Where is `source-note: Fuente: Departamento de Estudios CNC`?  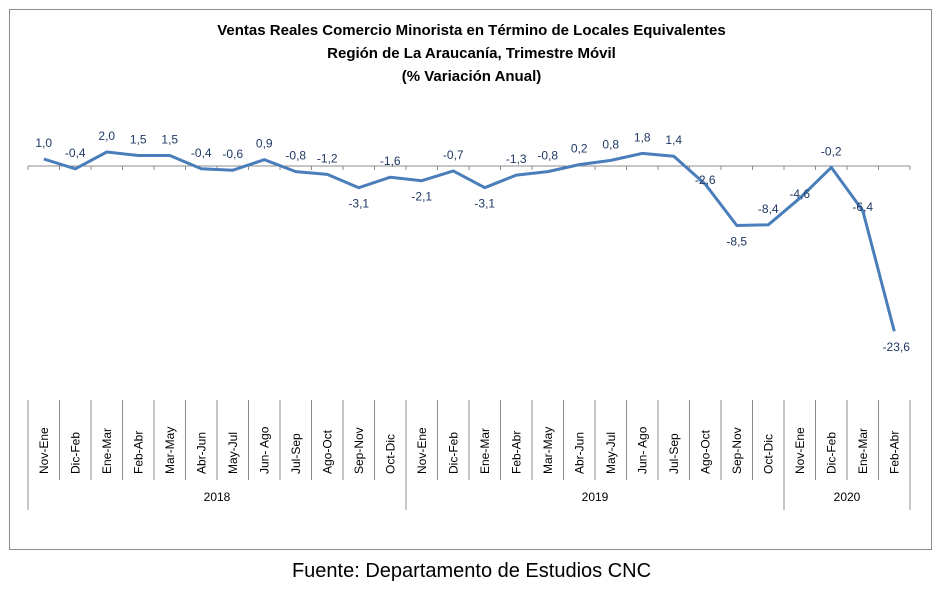
source-note: Fuente: Departamento de Estudios CNC is located at coordinates (471, 571).